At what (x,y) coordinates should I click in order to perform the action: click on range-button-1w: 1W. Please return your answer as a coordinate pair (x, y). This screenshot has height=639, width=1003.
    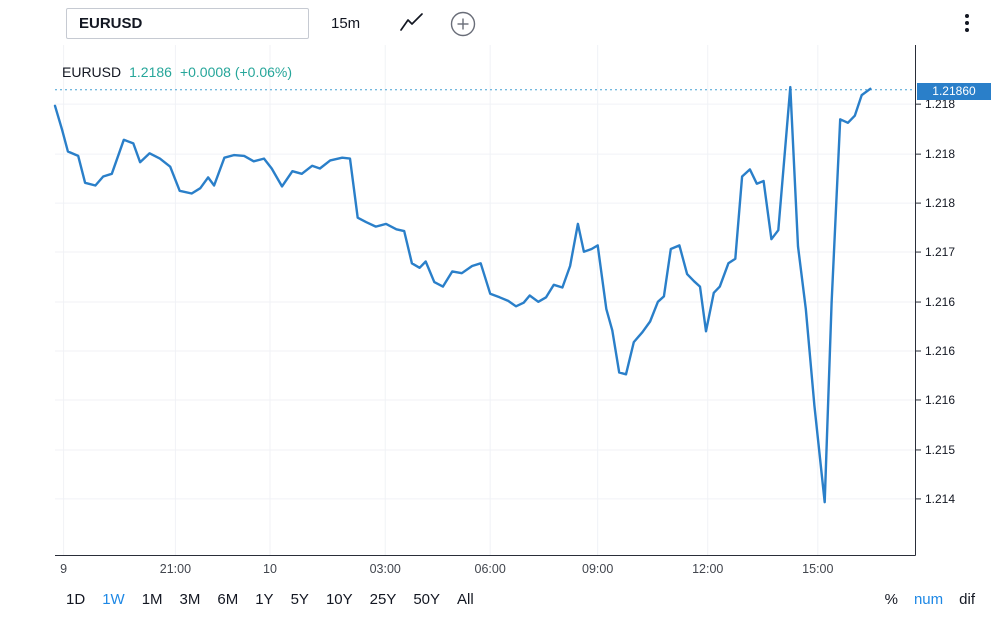
    Looking at the image, I should click on (113, 599).